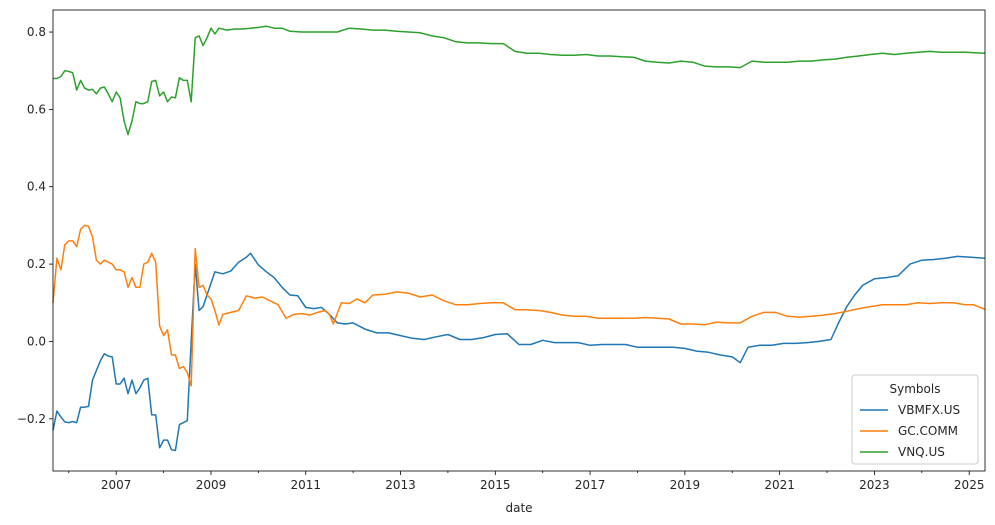 The width and height of the screenshot is (995, 525). Describe the element at coordinates (969, 485) in the screenshot. I see `x-tick-label-9: 2025` at that location.